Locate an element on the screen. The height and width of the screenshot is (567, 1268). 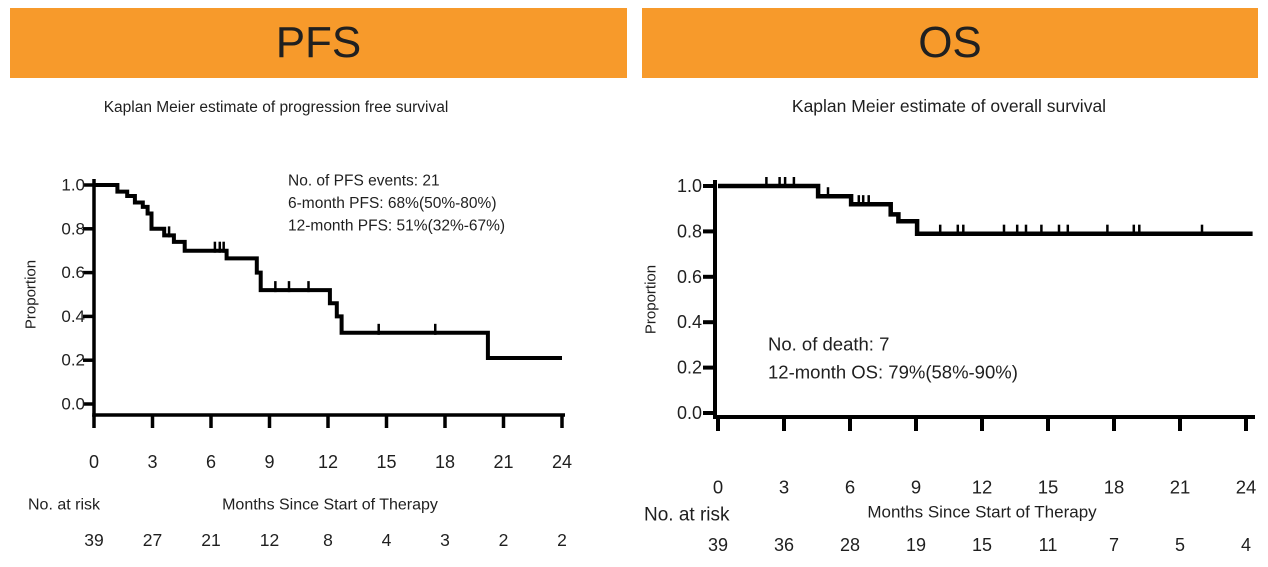
at-risk-number: 28 is located at coordinates (850, 545).